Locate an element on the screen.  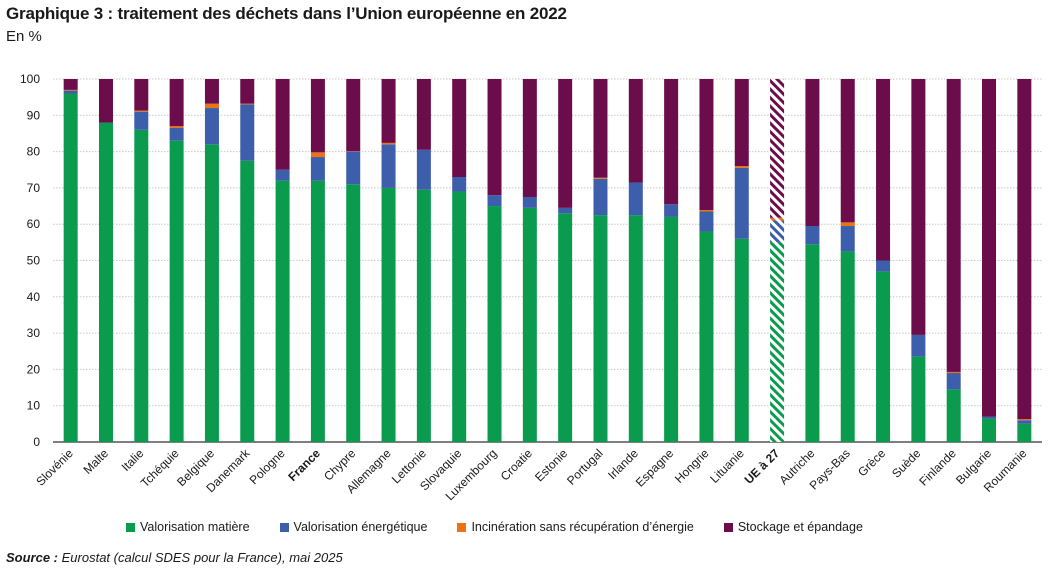
bar-segment-slovenie-stockage is located at coordinates (70, 84).